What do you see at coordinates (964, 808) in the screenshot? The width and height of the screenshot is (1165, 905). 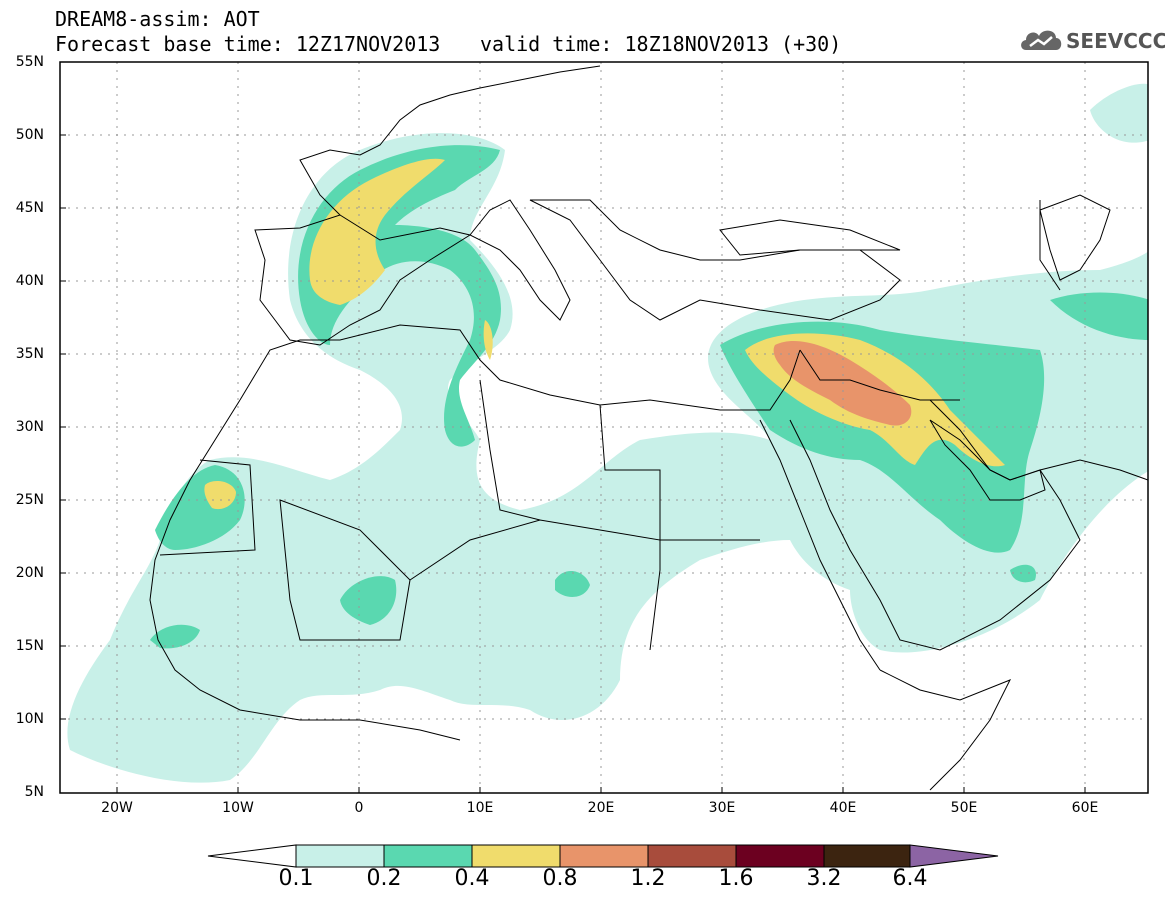 I see `lon-label: 50E` at bounding box center [964, 808].